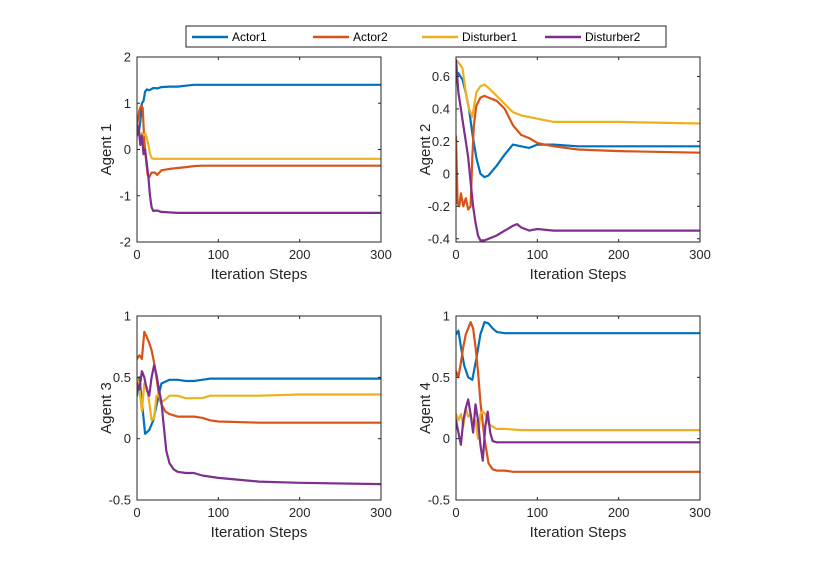  I want to click on y-axis-label: Agent 2, so click(425, 150).